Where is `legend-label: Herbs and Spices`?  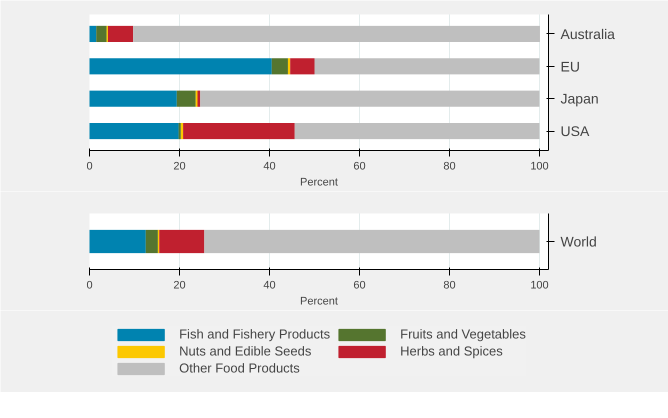
legend-label: Herbs and Spices is located at coordinates (451, 351).